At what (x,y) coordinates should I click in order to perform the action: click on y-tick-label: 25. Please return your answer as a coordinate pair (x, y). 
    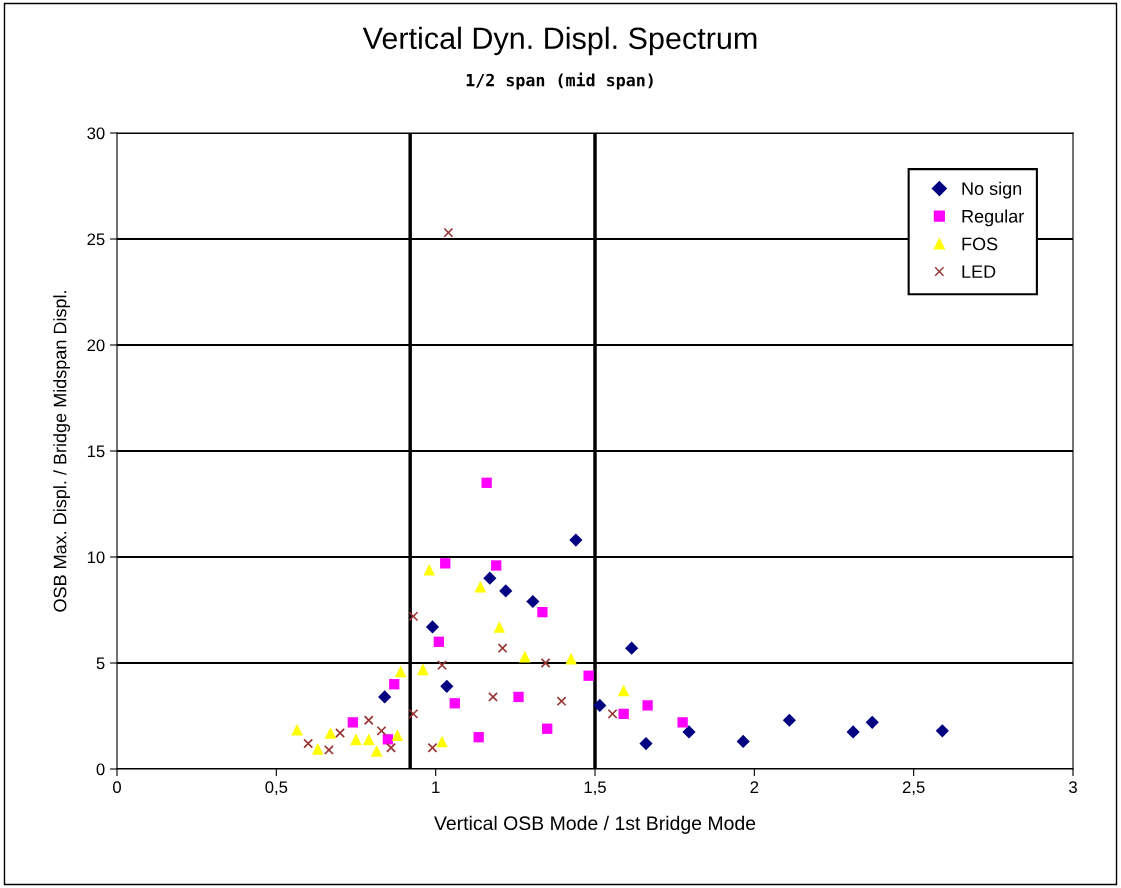
    Looking at the image, I should click on (96, 239).